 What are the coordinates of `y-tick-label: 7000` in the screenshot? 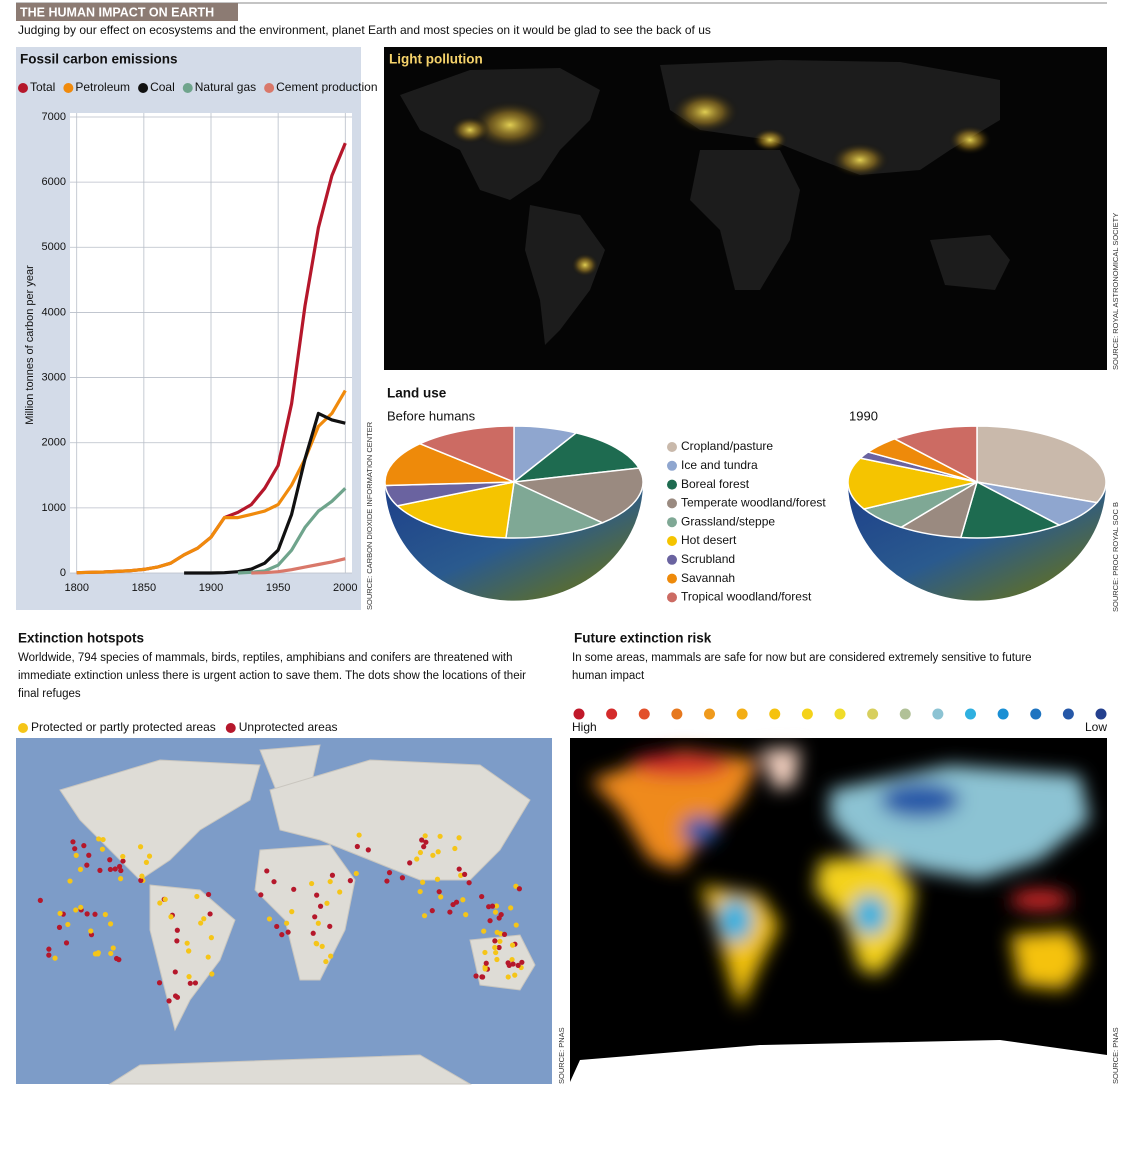 It's located at (54, 117).